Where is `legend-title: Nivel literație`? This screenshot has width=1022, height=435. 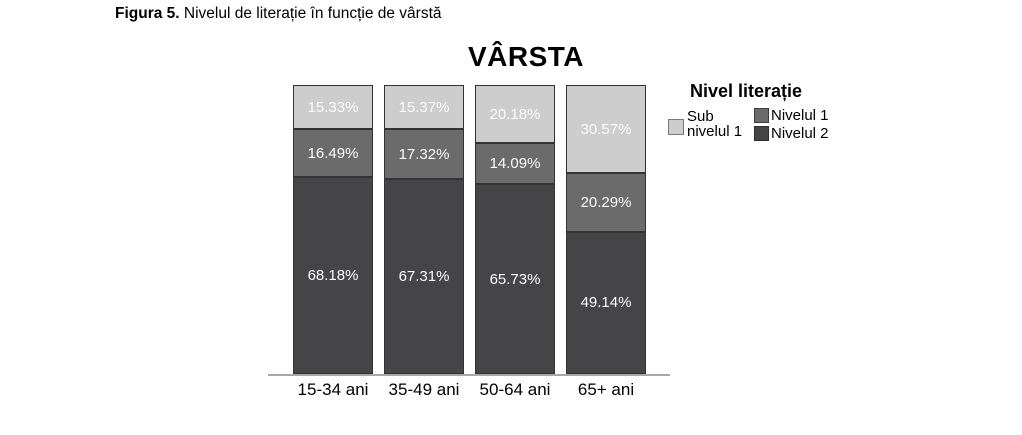 legend-title: Nivel literație is located at coordinates (746, 91).